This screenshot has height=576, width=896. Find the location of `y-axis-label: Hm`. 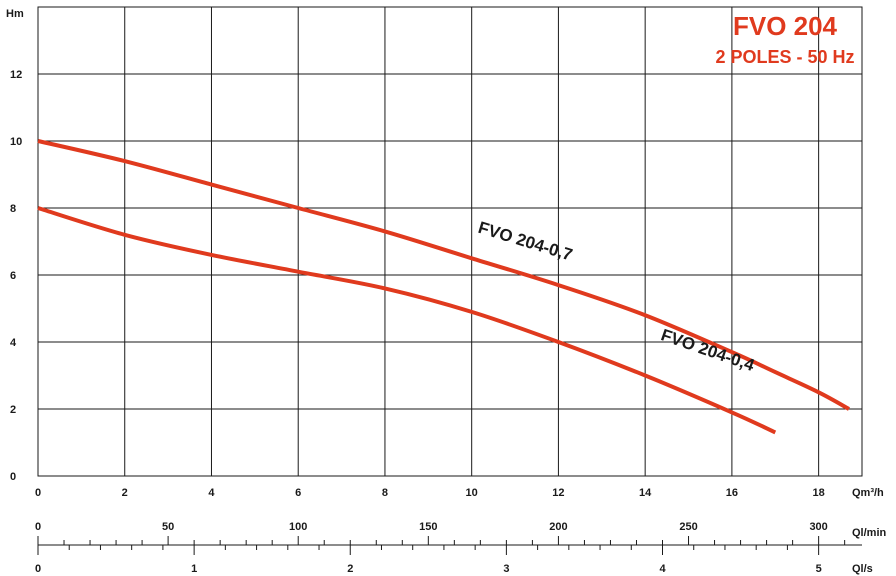

y-axis-label: Hm is located at coordinates (15, 14).